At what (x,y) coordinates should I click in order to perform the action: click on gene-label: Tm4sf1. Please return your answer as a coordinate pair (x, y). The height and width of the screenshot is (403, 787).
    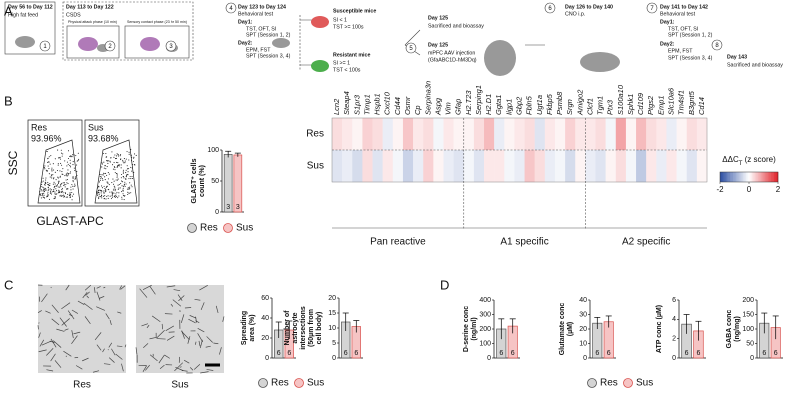
    Looking at the image, I should click on (681, 102).